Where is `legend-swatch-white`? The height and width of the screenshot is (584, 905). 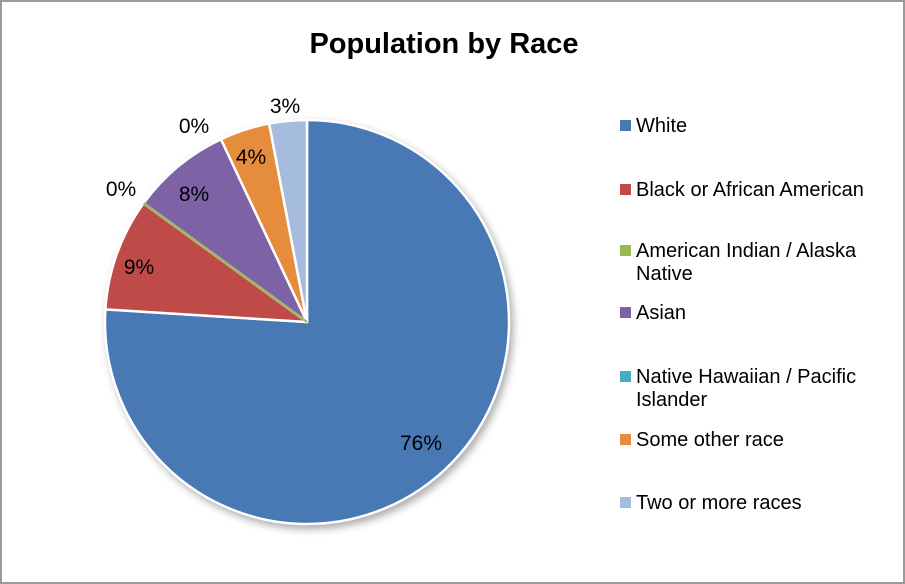
legend-swatch-white is located at coordinates (625, 125).